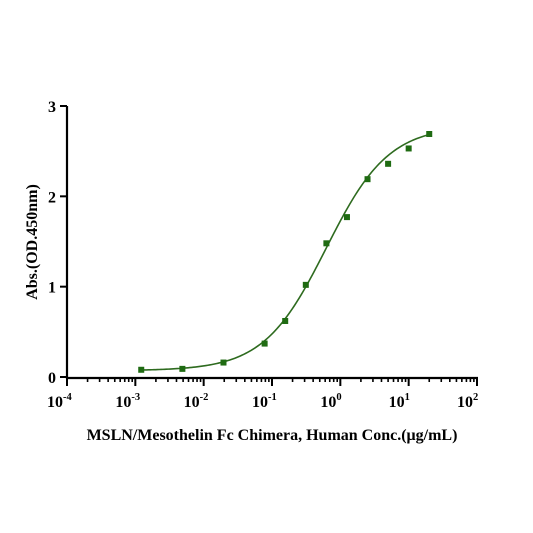 This screenshot has height=533, width=533. Describe the element at coordinates (52, 288) in the screenshot. I see `y-tick-label: 1` at that location.